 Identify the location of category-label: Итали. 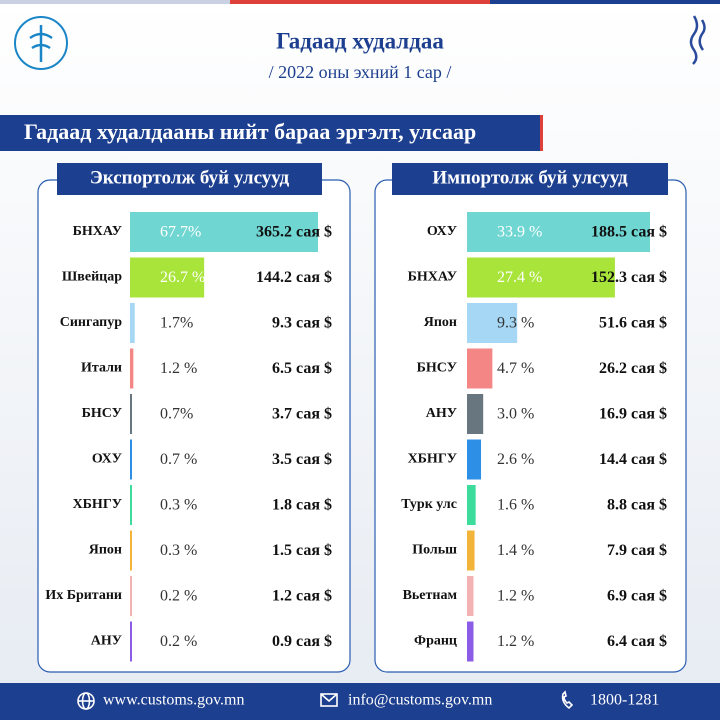
(101, 368).